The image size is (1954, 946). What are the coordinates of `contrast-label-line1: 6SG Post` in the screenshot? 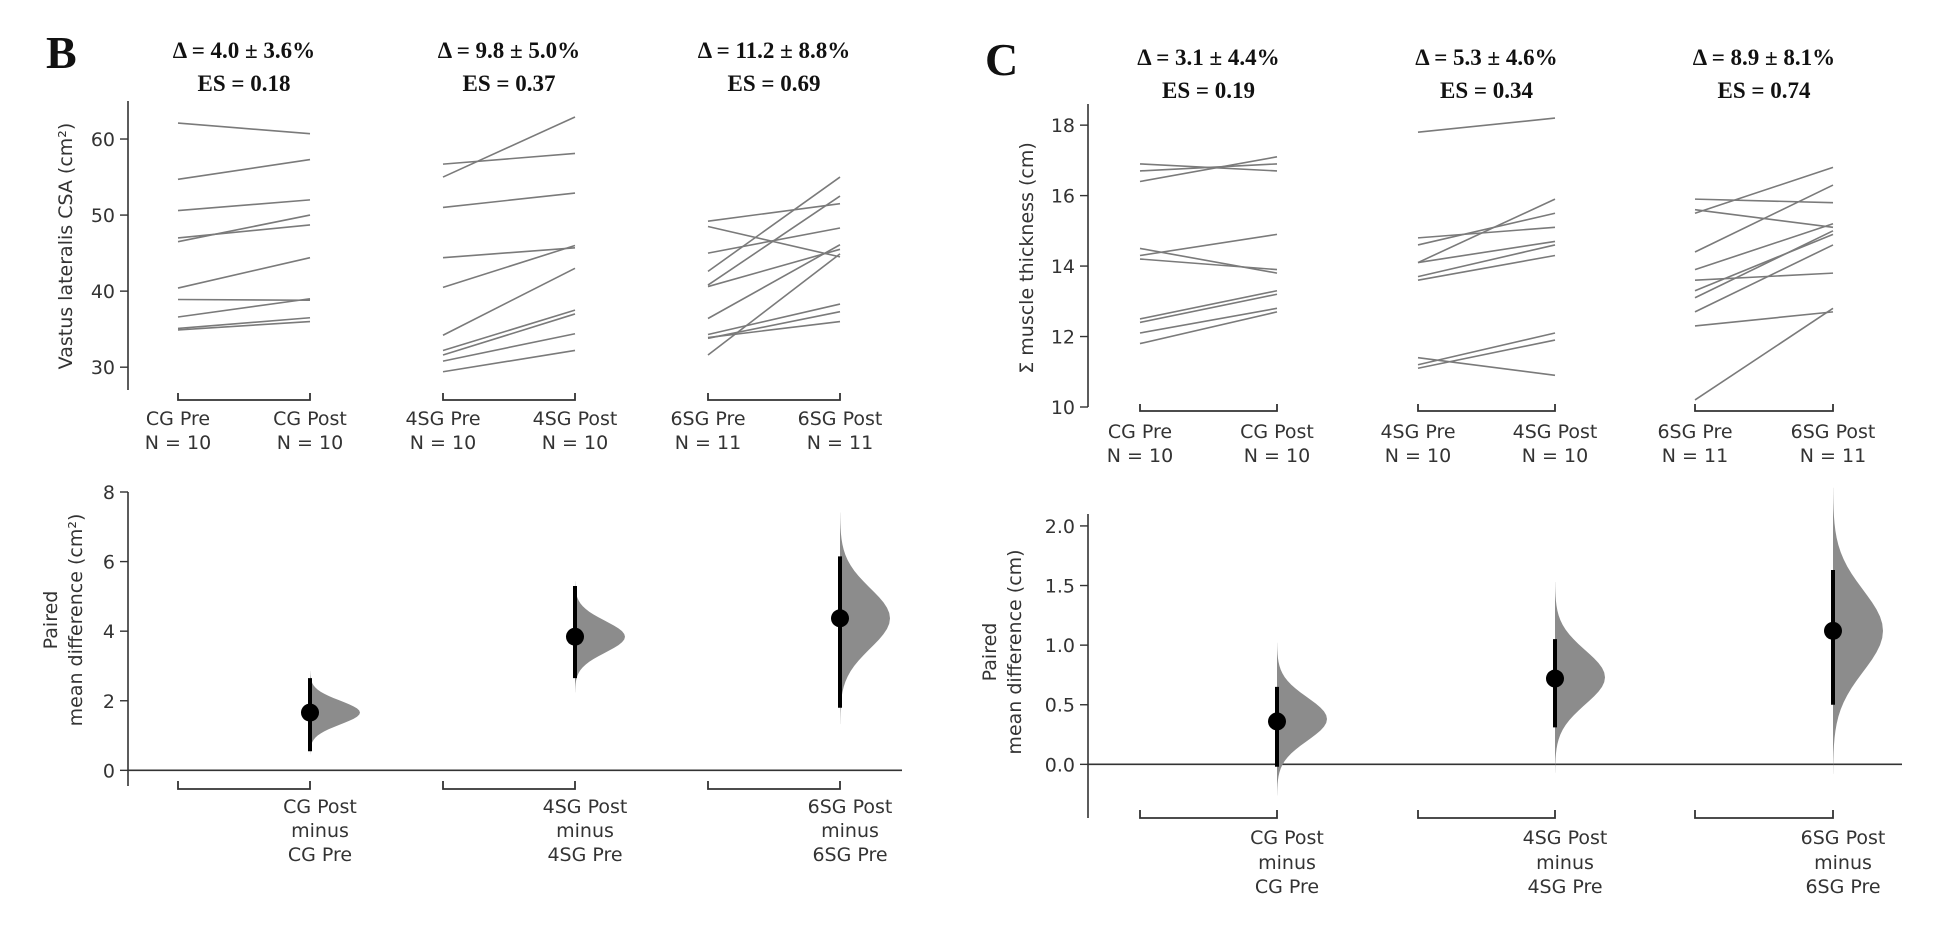 It's located at (1843, 838).